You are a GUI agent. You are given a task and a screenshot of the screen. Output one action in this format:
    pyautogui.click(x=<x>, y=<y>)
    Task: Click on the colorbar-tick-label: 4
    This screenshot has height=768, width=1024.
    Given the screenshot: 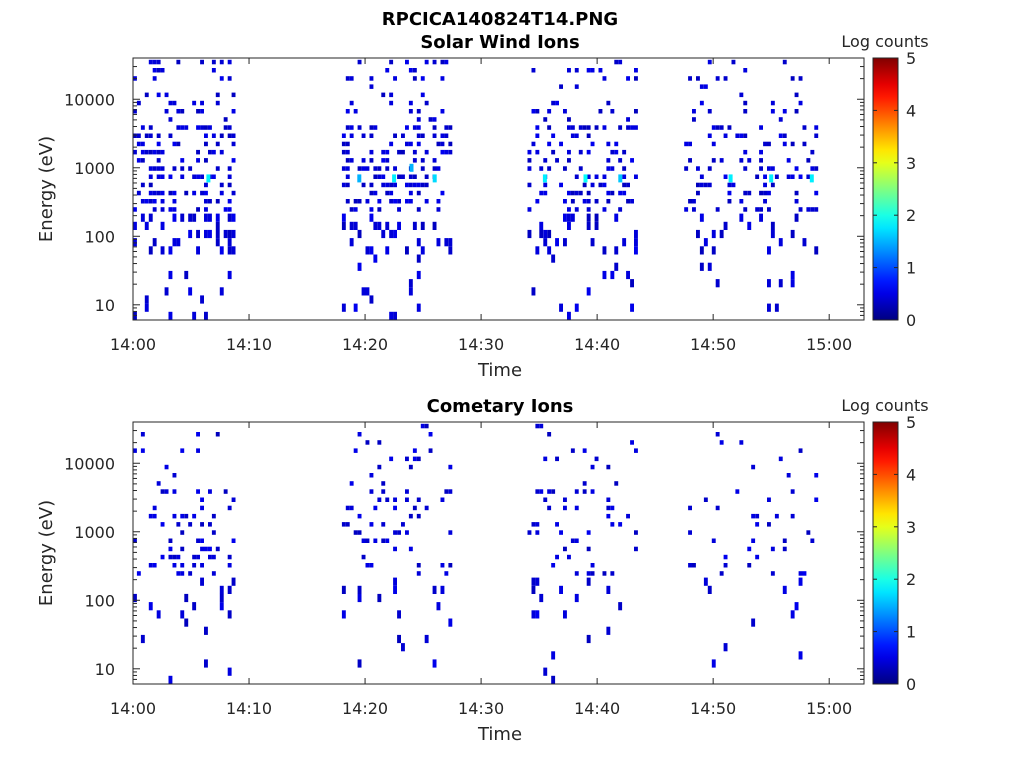 What is the action you would take?
    pyautogui.click(x=911, y=474)
    